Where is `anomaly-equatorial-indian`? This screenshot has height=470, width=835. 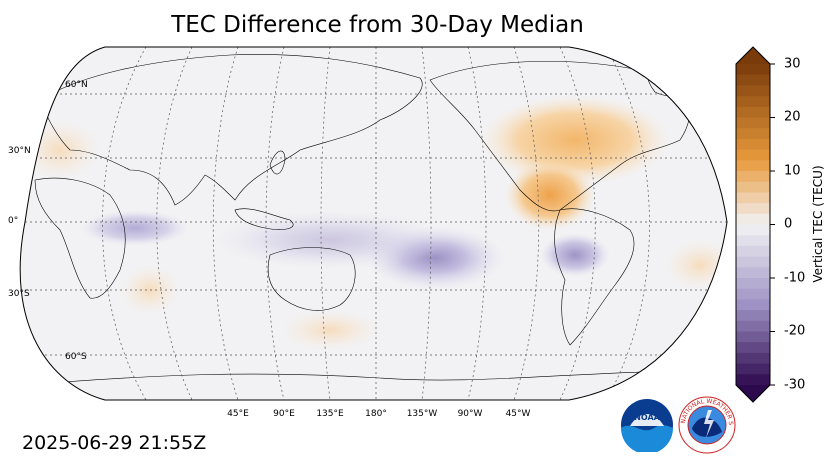
anomaly-equatorial-indian is located at coordinates (135, 228).